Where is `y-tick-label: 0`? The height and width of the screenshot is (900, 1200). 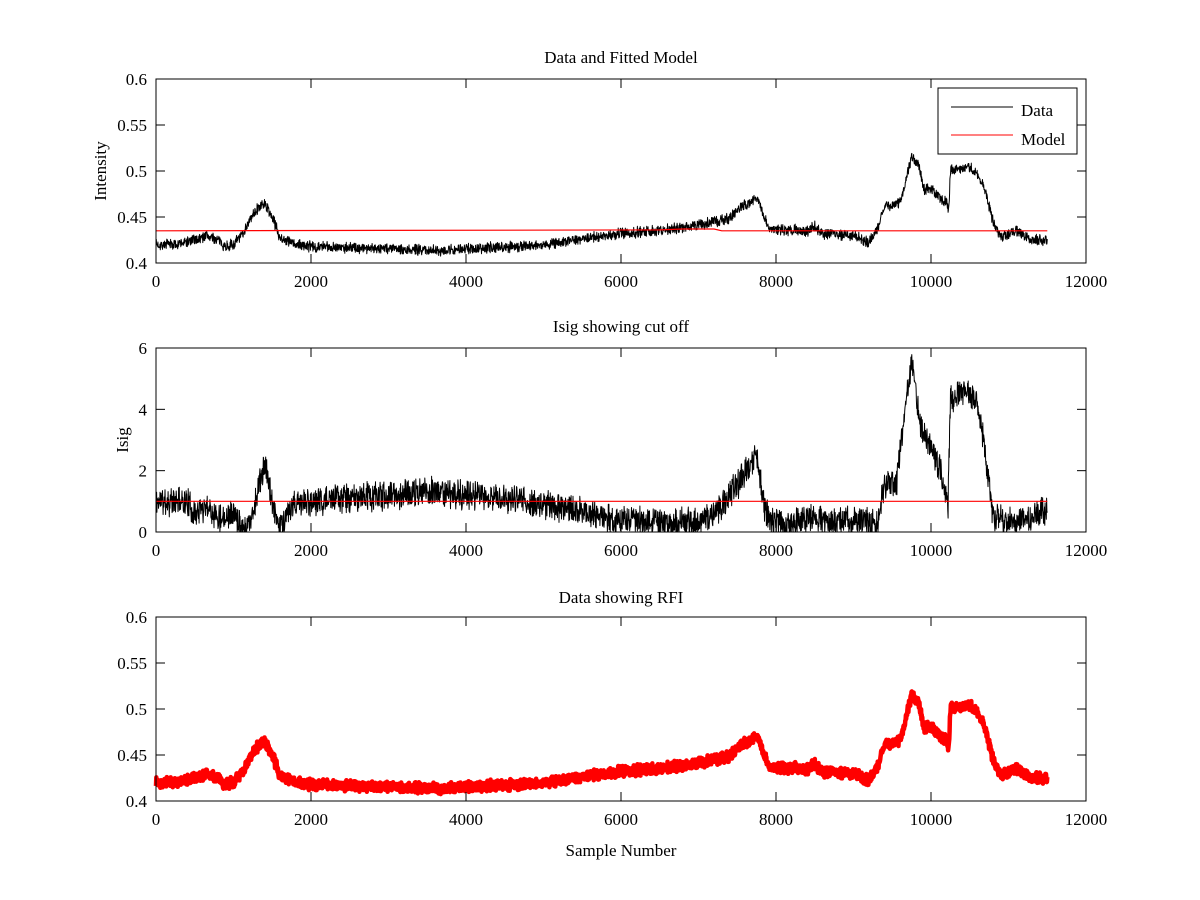
y-tick-label: 0 is located at coordinates (143, 532).